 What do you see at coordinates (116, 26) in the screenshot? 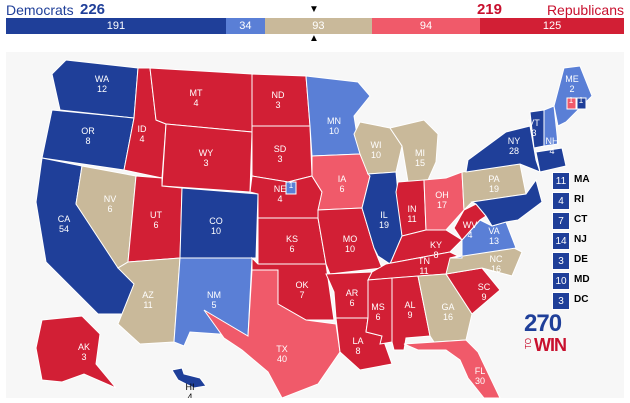
I see `safe-dem-segment: 191` at bounding box center [116, 26].